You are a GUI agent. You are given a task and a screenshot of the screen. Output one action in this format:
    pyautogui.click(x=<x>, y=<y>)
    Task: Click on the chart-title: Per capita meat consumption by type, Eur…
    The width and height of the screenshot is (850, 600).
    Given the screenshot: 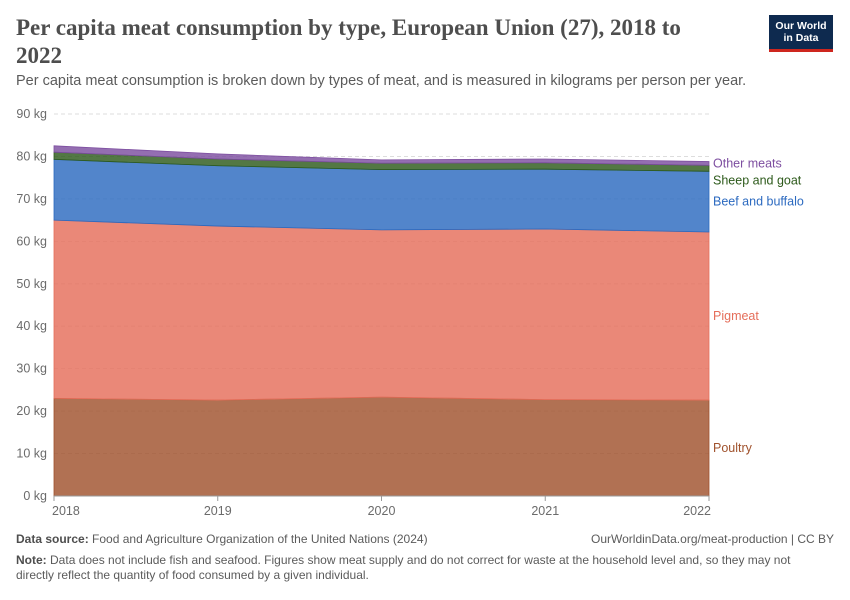 What is the action you would take?
    pyautogui.click(x=348, y=41)
    